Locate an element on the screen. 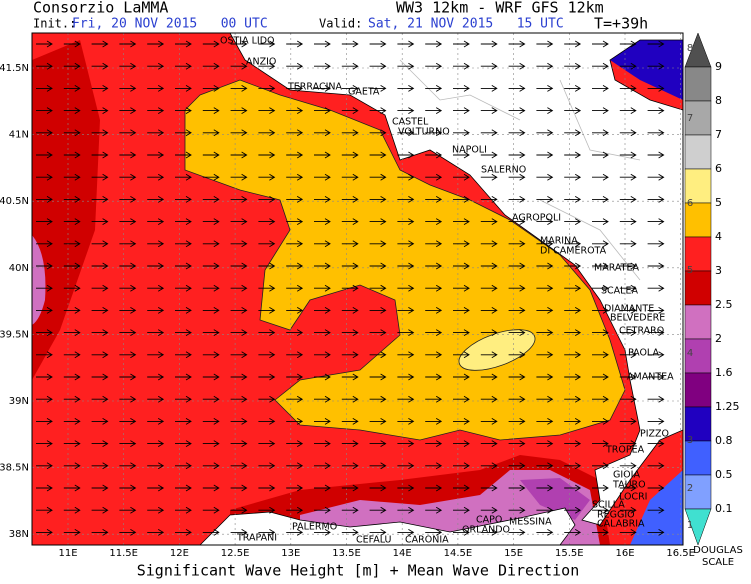 This screenshot has height=584, width=751. colorbar-label: 2.5 is located at coordinates (724, 304).